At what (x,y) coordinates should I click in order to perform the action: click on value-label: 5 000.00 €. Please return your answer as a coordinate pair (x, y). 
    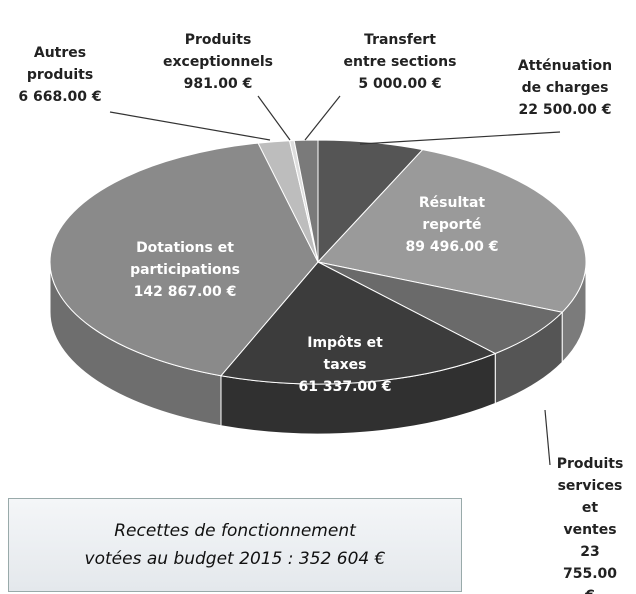
    Looking at the image, I should click on (400, 84).